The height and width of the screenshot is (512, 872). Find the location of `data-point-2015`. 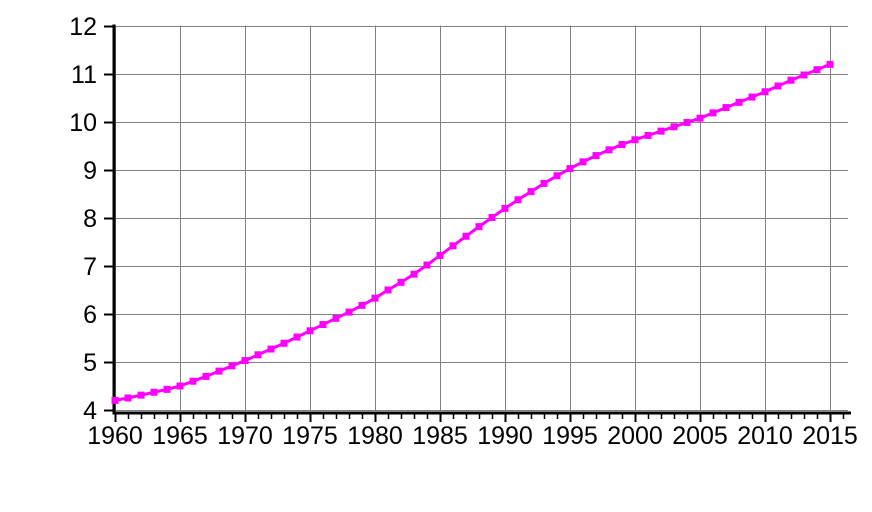

data-point-2015 is located at coordinates (830, 64).